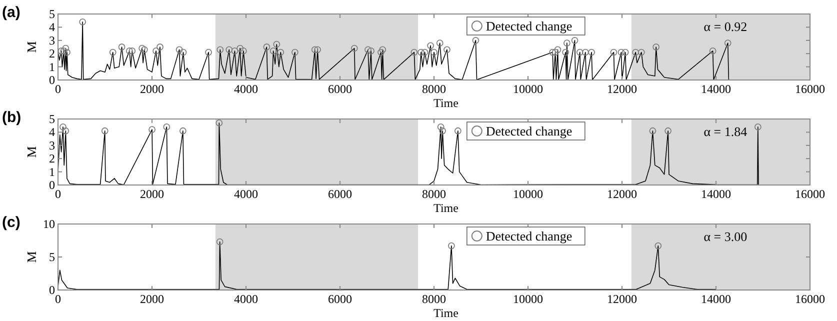 The image size is (837, 321). Describe the element at coordinates (726, 236) in the screenshot. I see `annotation: α = 3.00` at that location.